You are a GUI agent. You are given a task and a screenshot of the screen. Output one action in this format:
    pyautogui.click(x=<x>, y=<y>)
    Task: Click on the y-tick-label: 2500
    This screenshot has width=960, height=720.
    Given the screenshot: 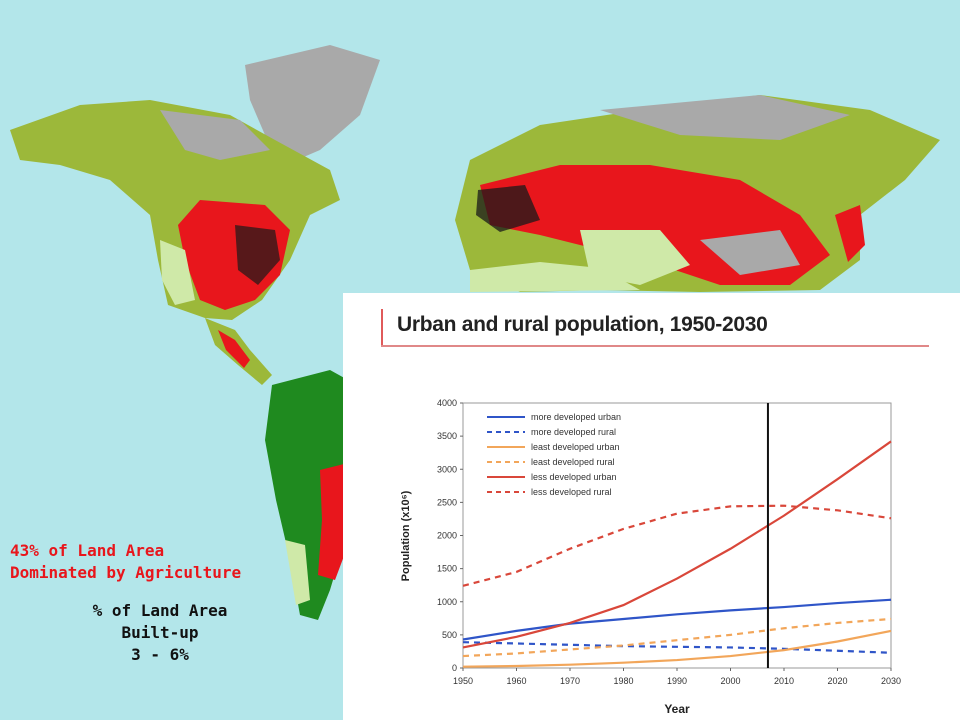 What is the action you would take?
    pyautogui.click(x=447, y=502)
    